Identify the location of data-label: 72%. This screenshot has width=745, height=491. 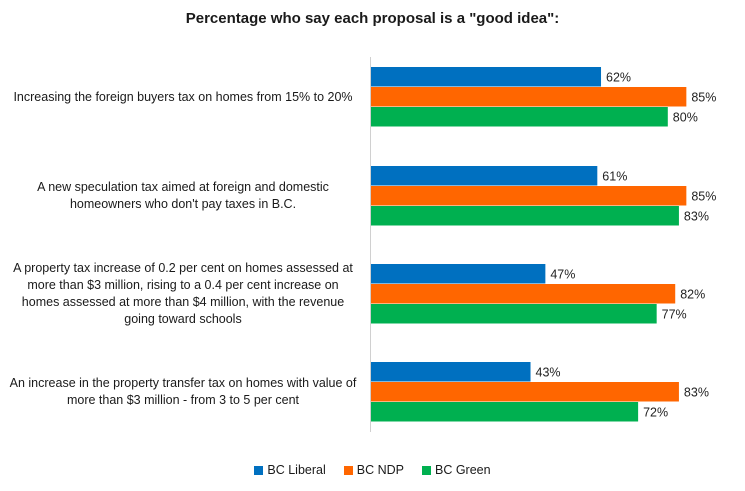
(655, 412).